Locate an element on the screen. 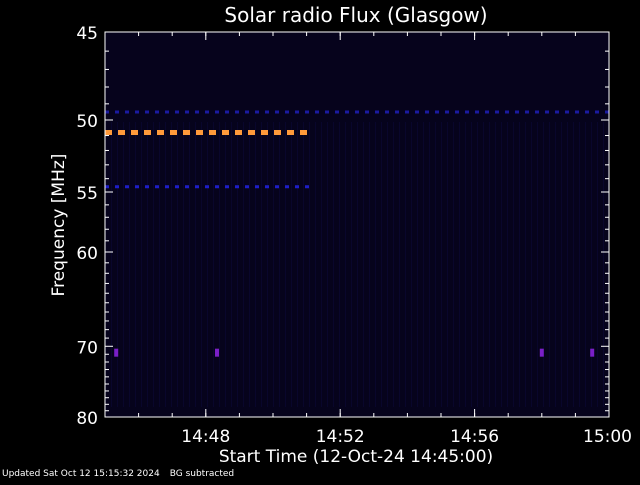  y-tick-label: 45 is located at coordinates (87, 34).